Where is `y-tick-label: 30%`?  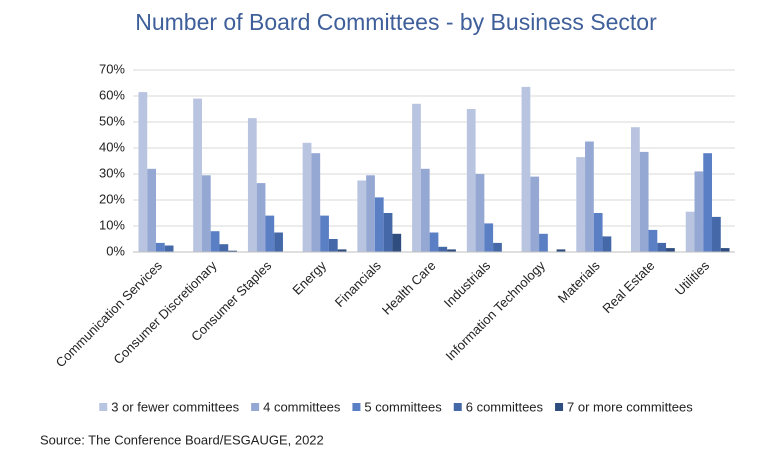 y-tick-label: 30% is located at coordinates (112, 172).